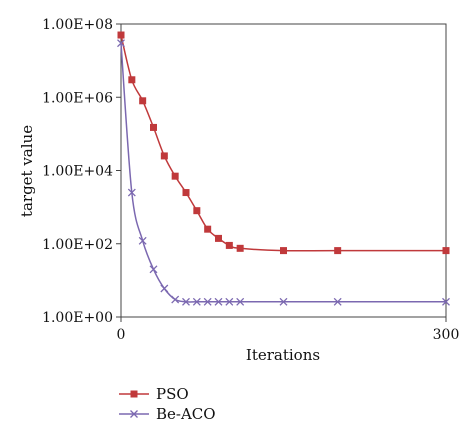 The width and height of the screenshot is (474, 437). Describe the element at coordinates (172, 394) in the screenshot. I see `legend-label-pso: PSO` at that location.